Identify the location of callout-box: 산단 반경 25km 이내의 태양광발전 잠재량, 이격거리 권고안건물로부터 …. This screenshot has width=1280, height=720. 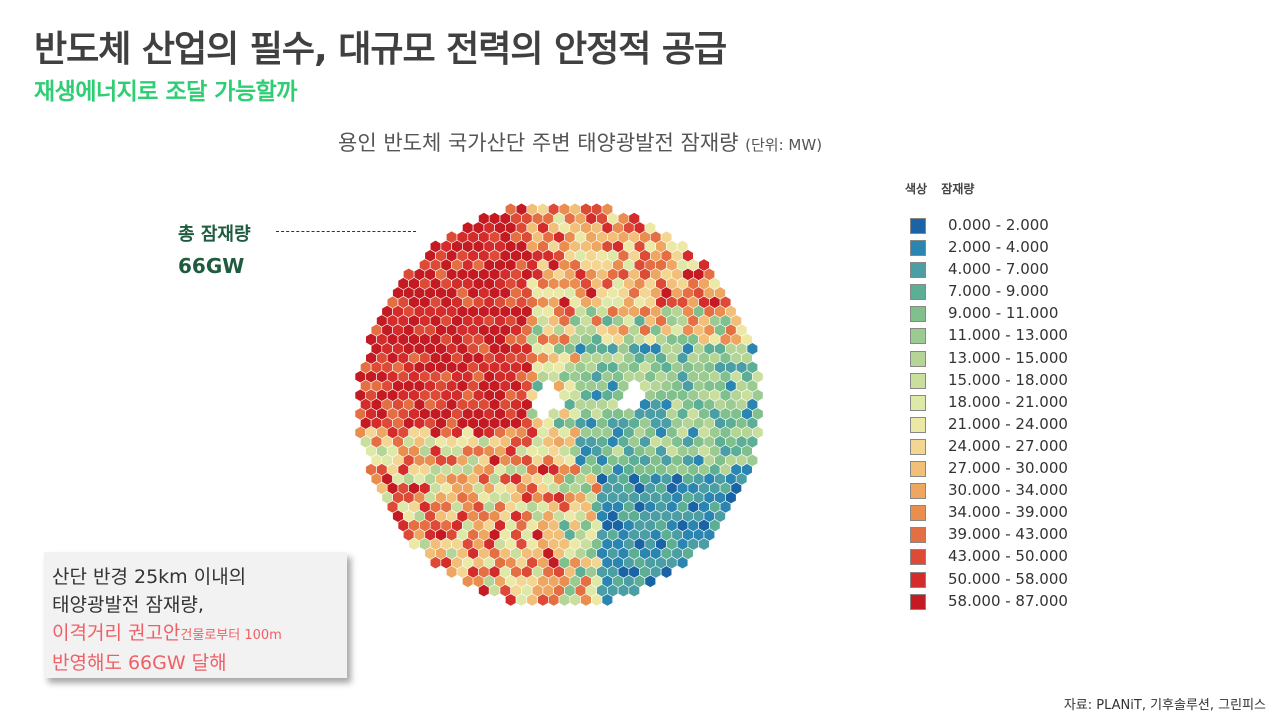
(195, 615).